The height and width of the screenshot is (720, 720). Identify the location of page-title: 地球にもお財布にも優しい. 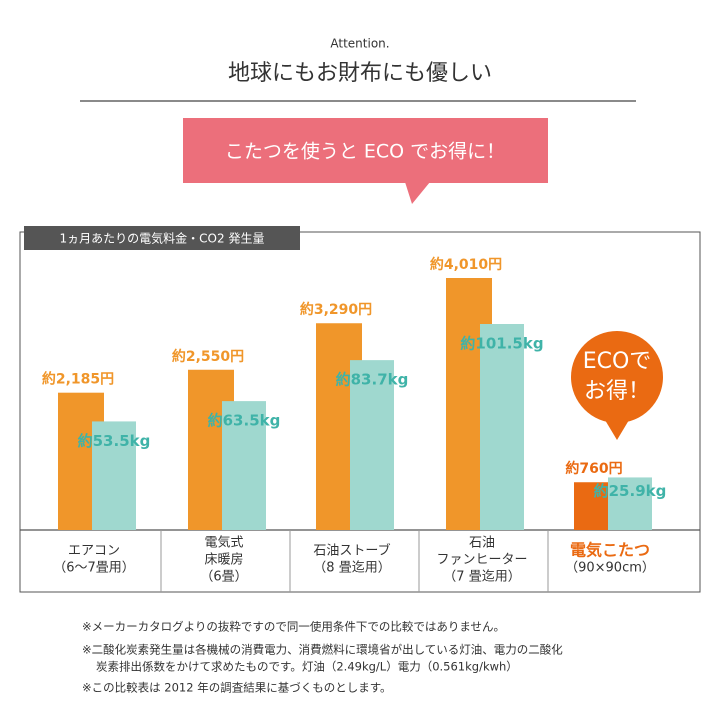
(360, 73).